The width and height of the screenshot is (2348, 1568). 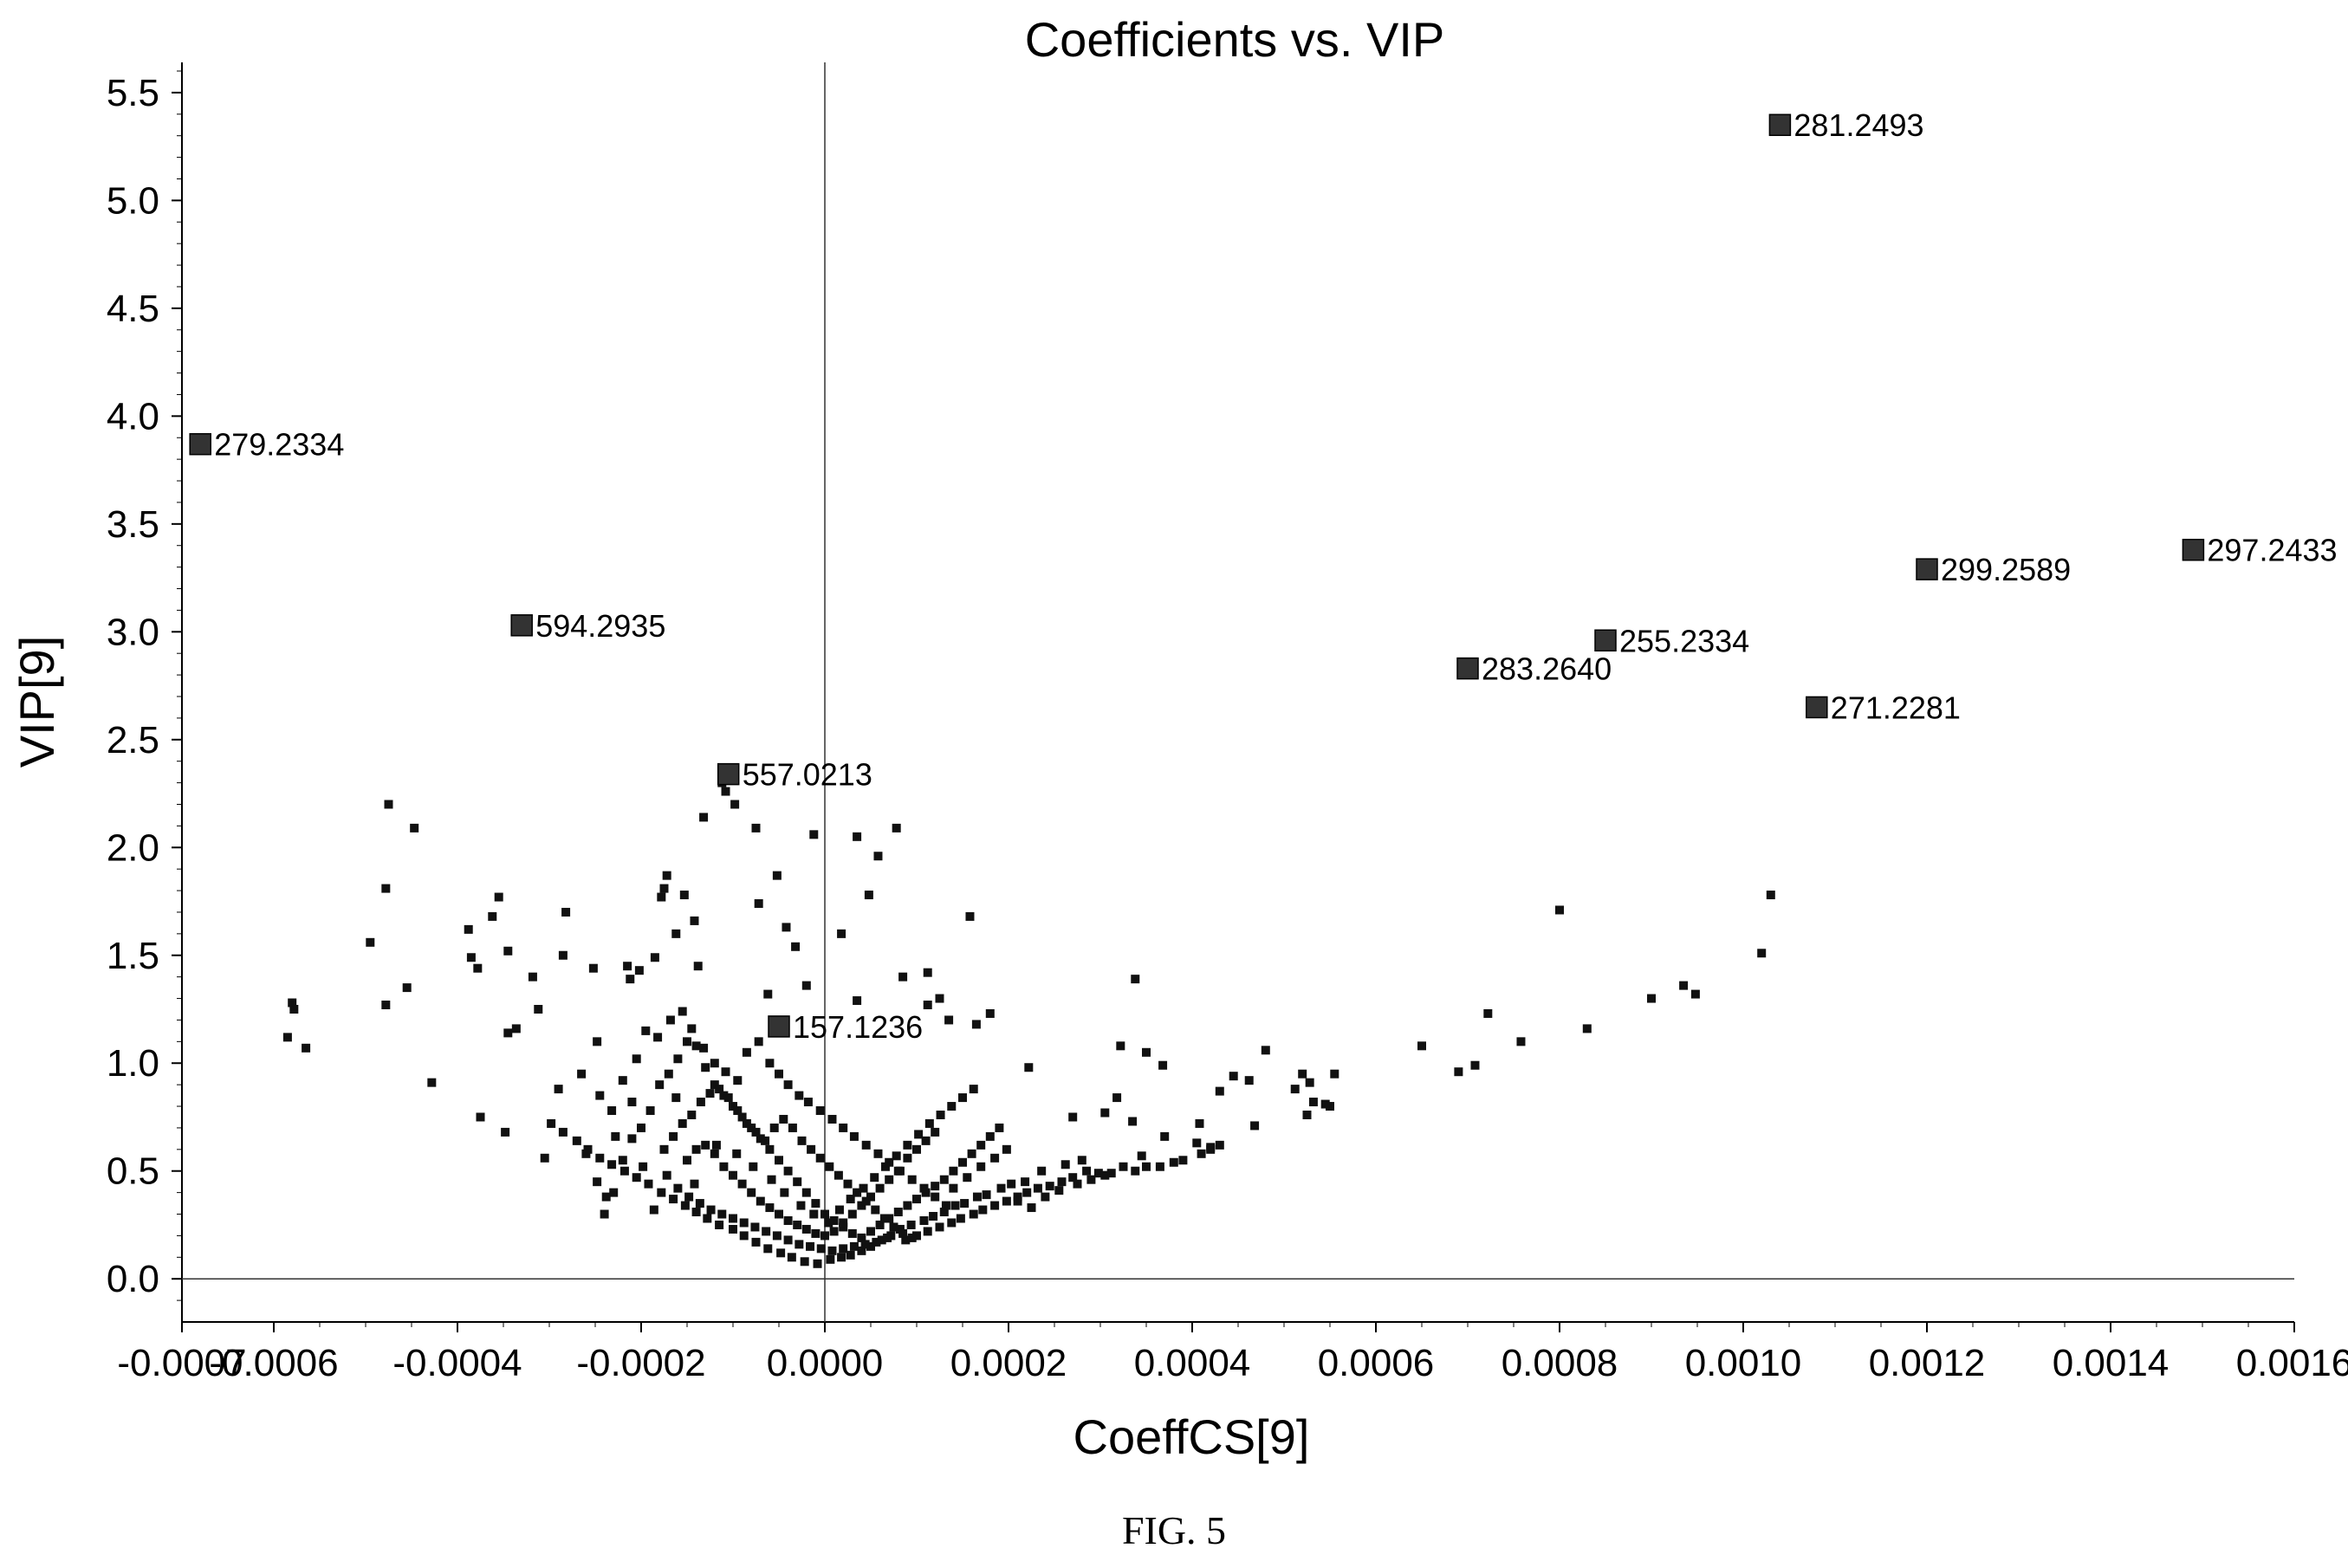 I want to click on x-tick-label: 0.0012, so click(x=1927, y=1363).